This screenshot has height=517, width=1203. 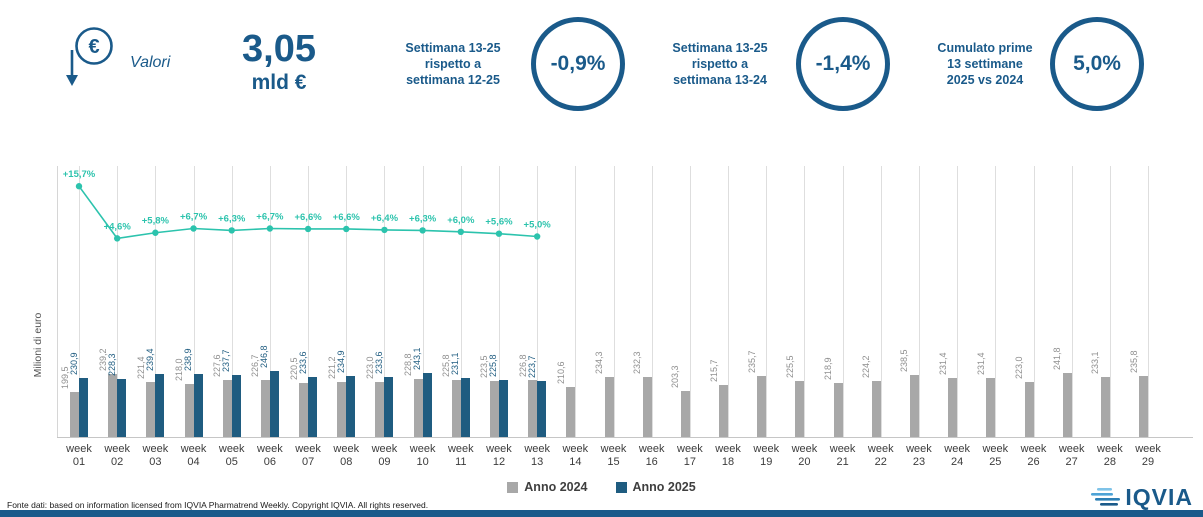 What do you see at coordinates (1057, 359) in the screenshot?
I see `bar-value-label-2024: 241,8` at bounding box center [1057, 359].